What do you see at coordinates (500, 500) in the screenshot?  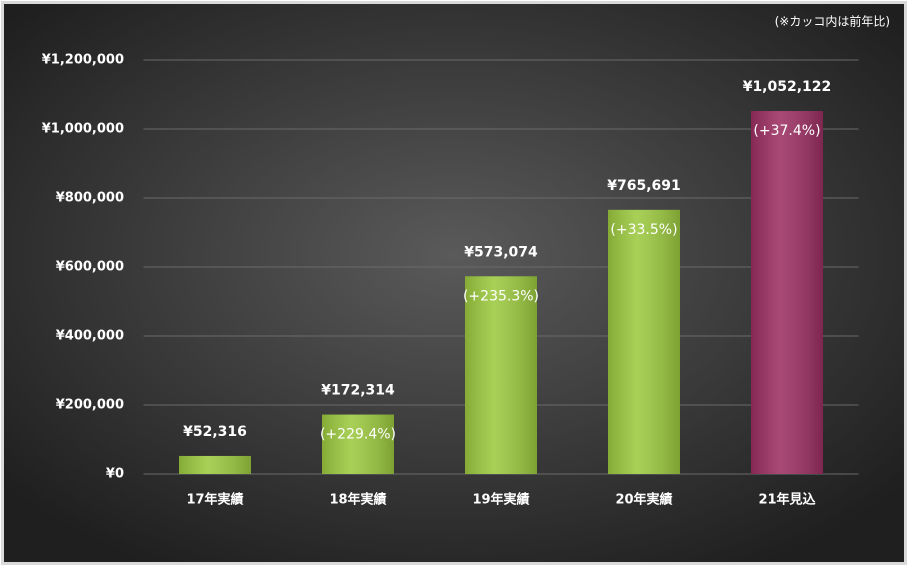 I see `x-tick-label: 19年実績` at bounding box center [500, 500].